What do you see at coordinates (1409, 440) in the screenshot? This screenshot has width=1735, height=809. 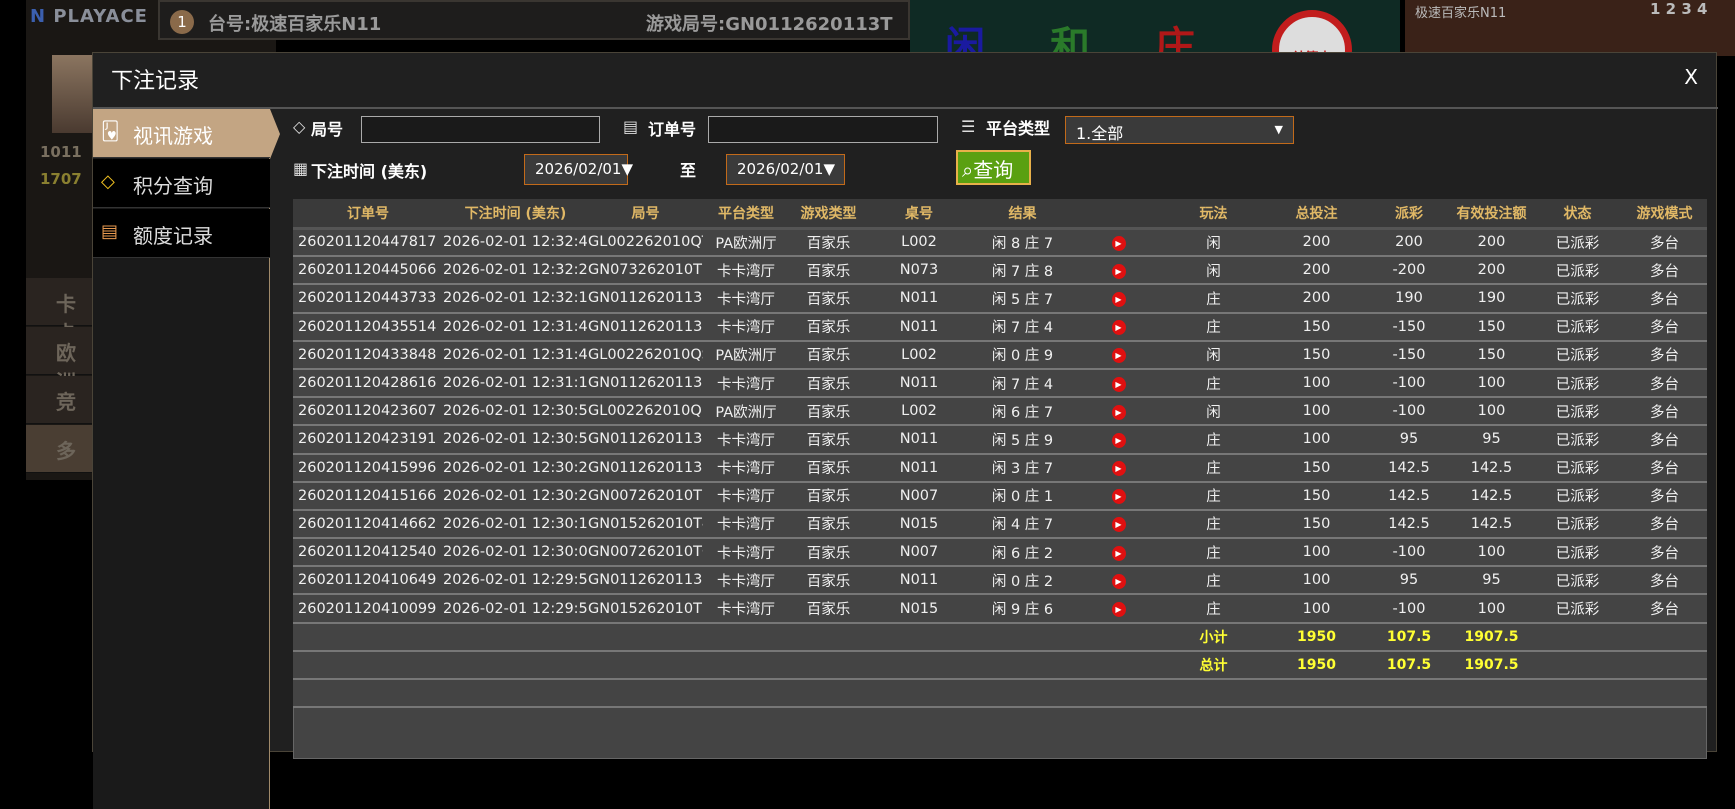 I see `payout-cell: 95` at bounding box center [1409, 440].